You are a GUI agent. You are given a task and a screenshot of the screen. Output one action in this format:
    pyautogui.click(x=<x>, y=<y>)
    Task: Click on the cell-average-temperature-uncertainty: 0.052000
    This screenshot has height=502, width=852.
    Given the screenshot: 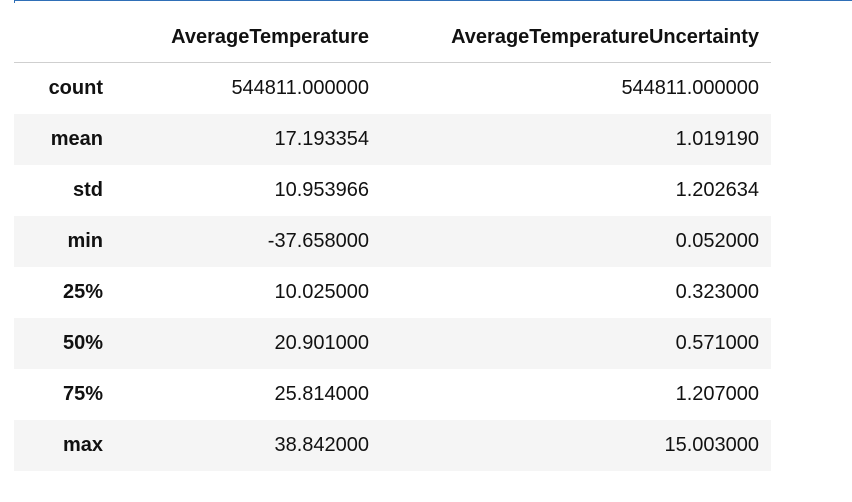 What is the action you would take?
    pyautogui.click(x=717, y=241)
    